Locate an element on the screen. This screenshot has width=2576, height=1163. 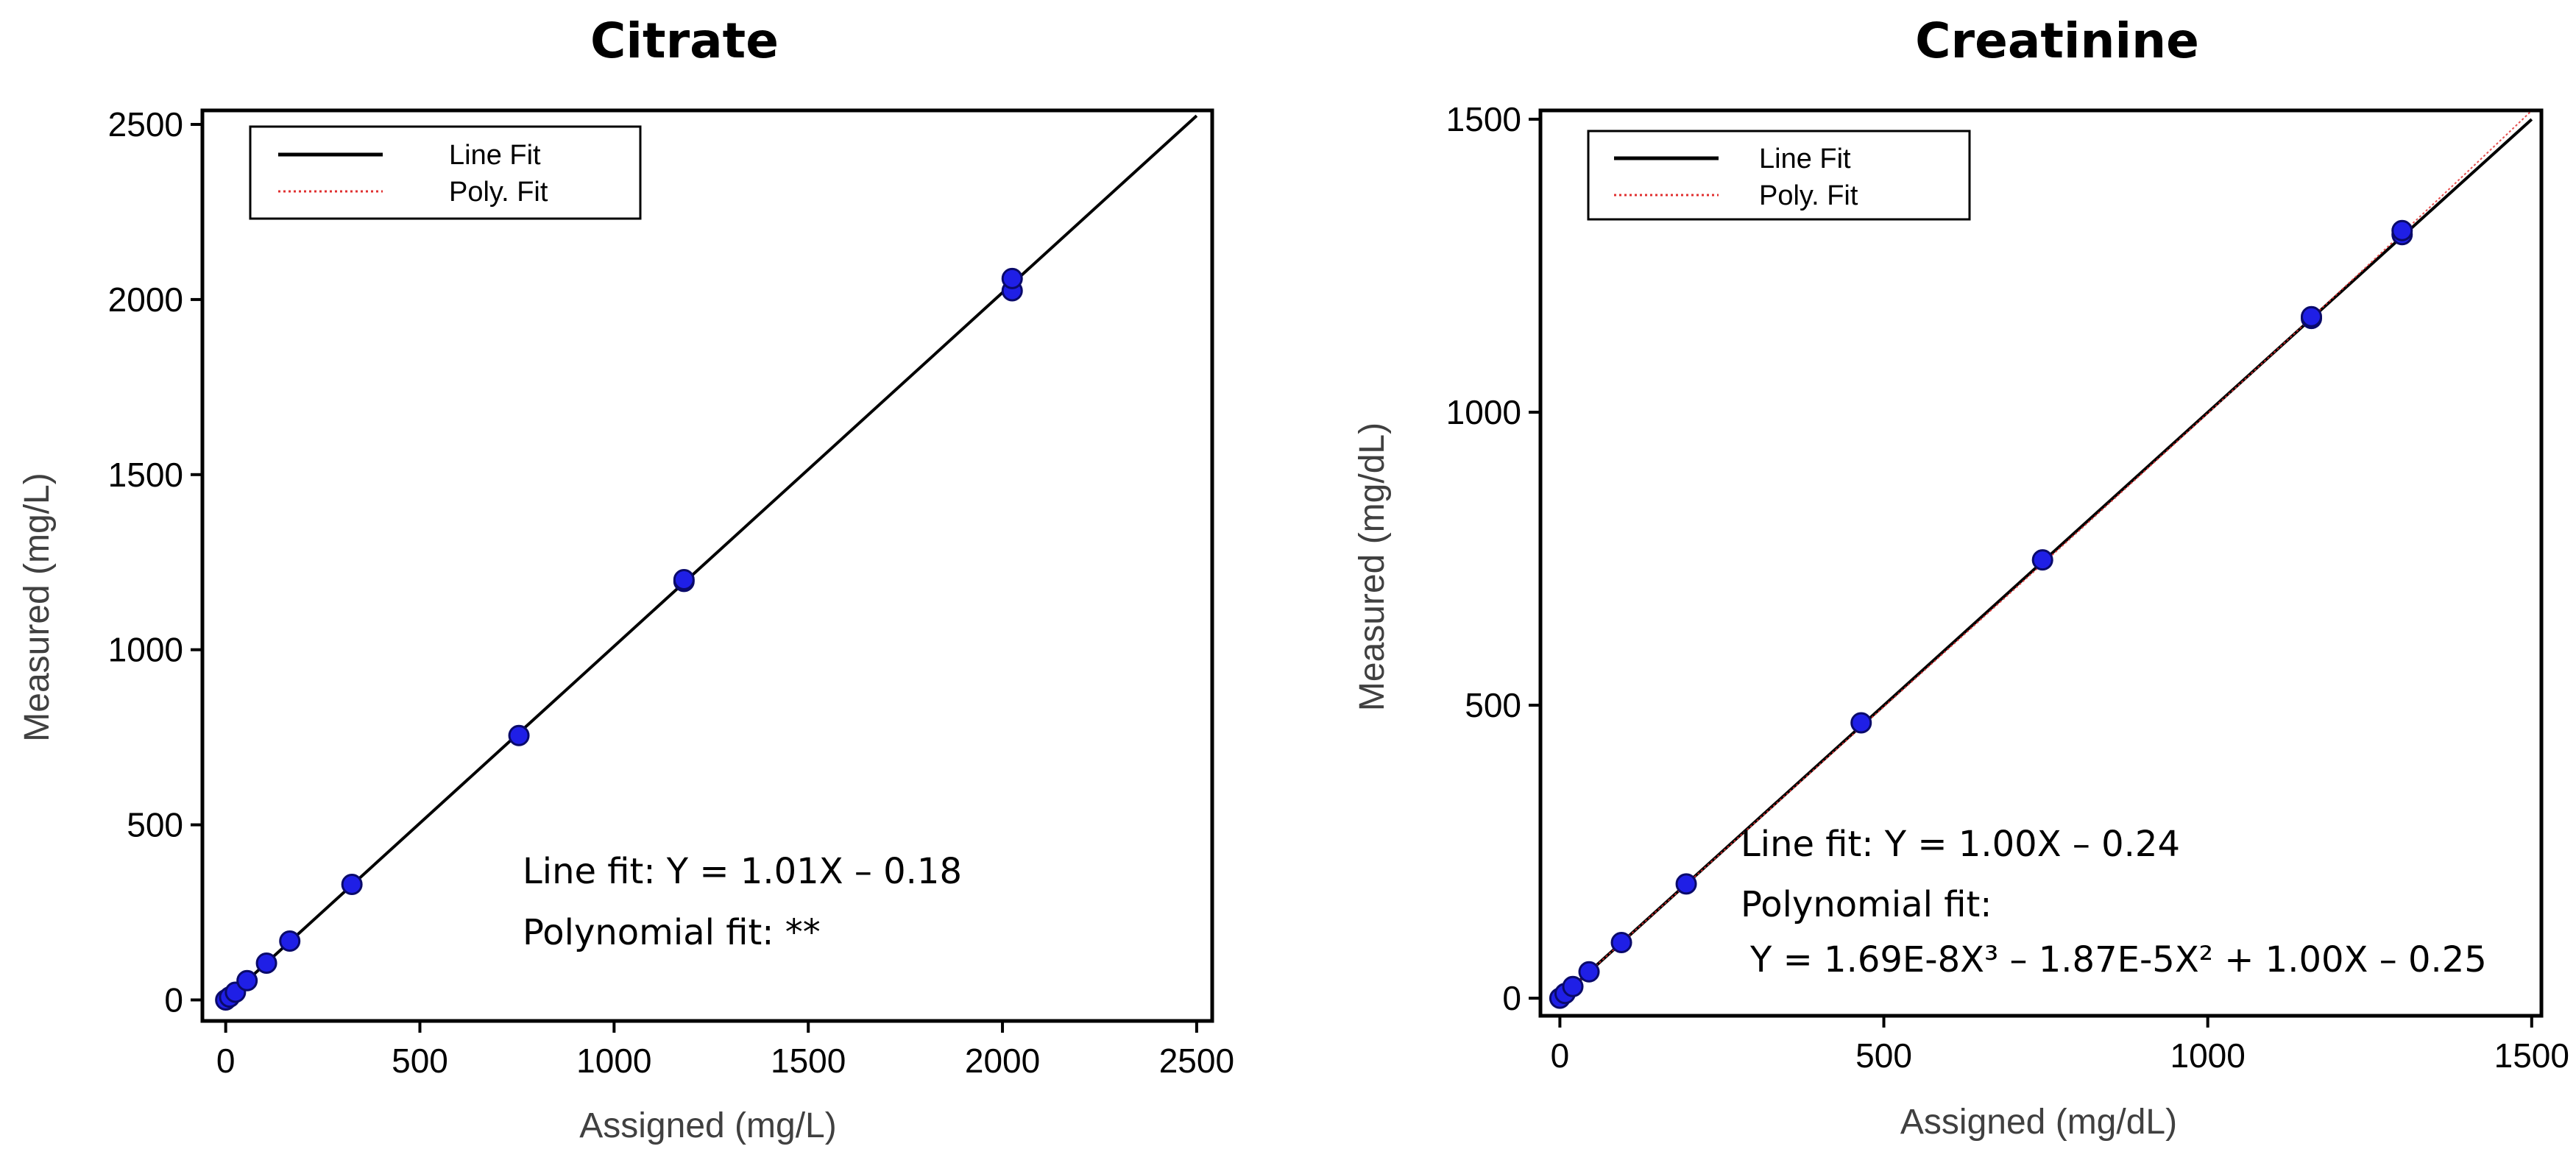
y-tick-label: 2000 is located at coordinates (145, 300).